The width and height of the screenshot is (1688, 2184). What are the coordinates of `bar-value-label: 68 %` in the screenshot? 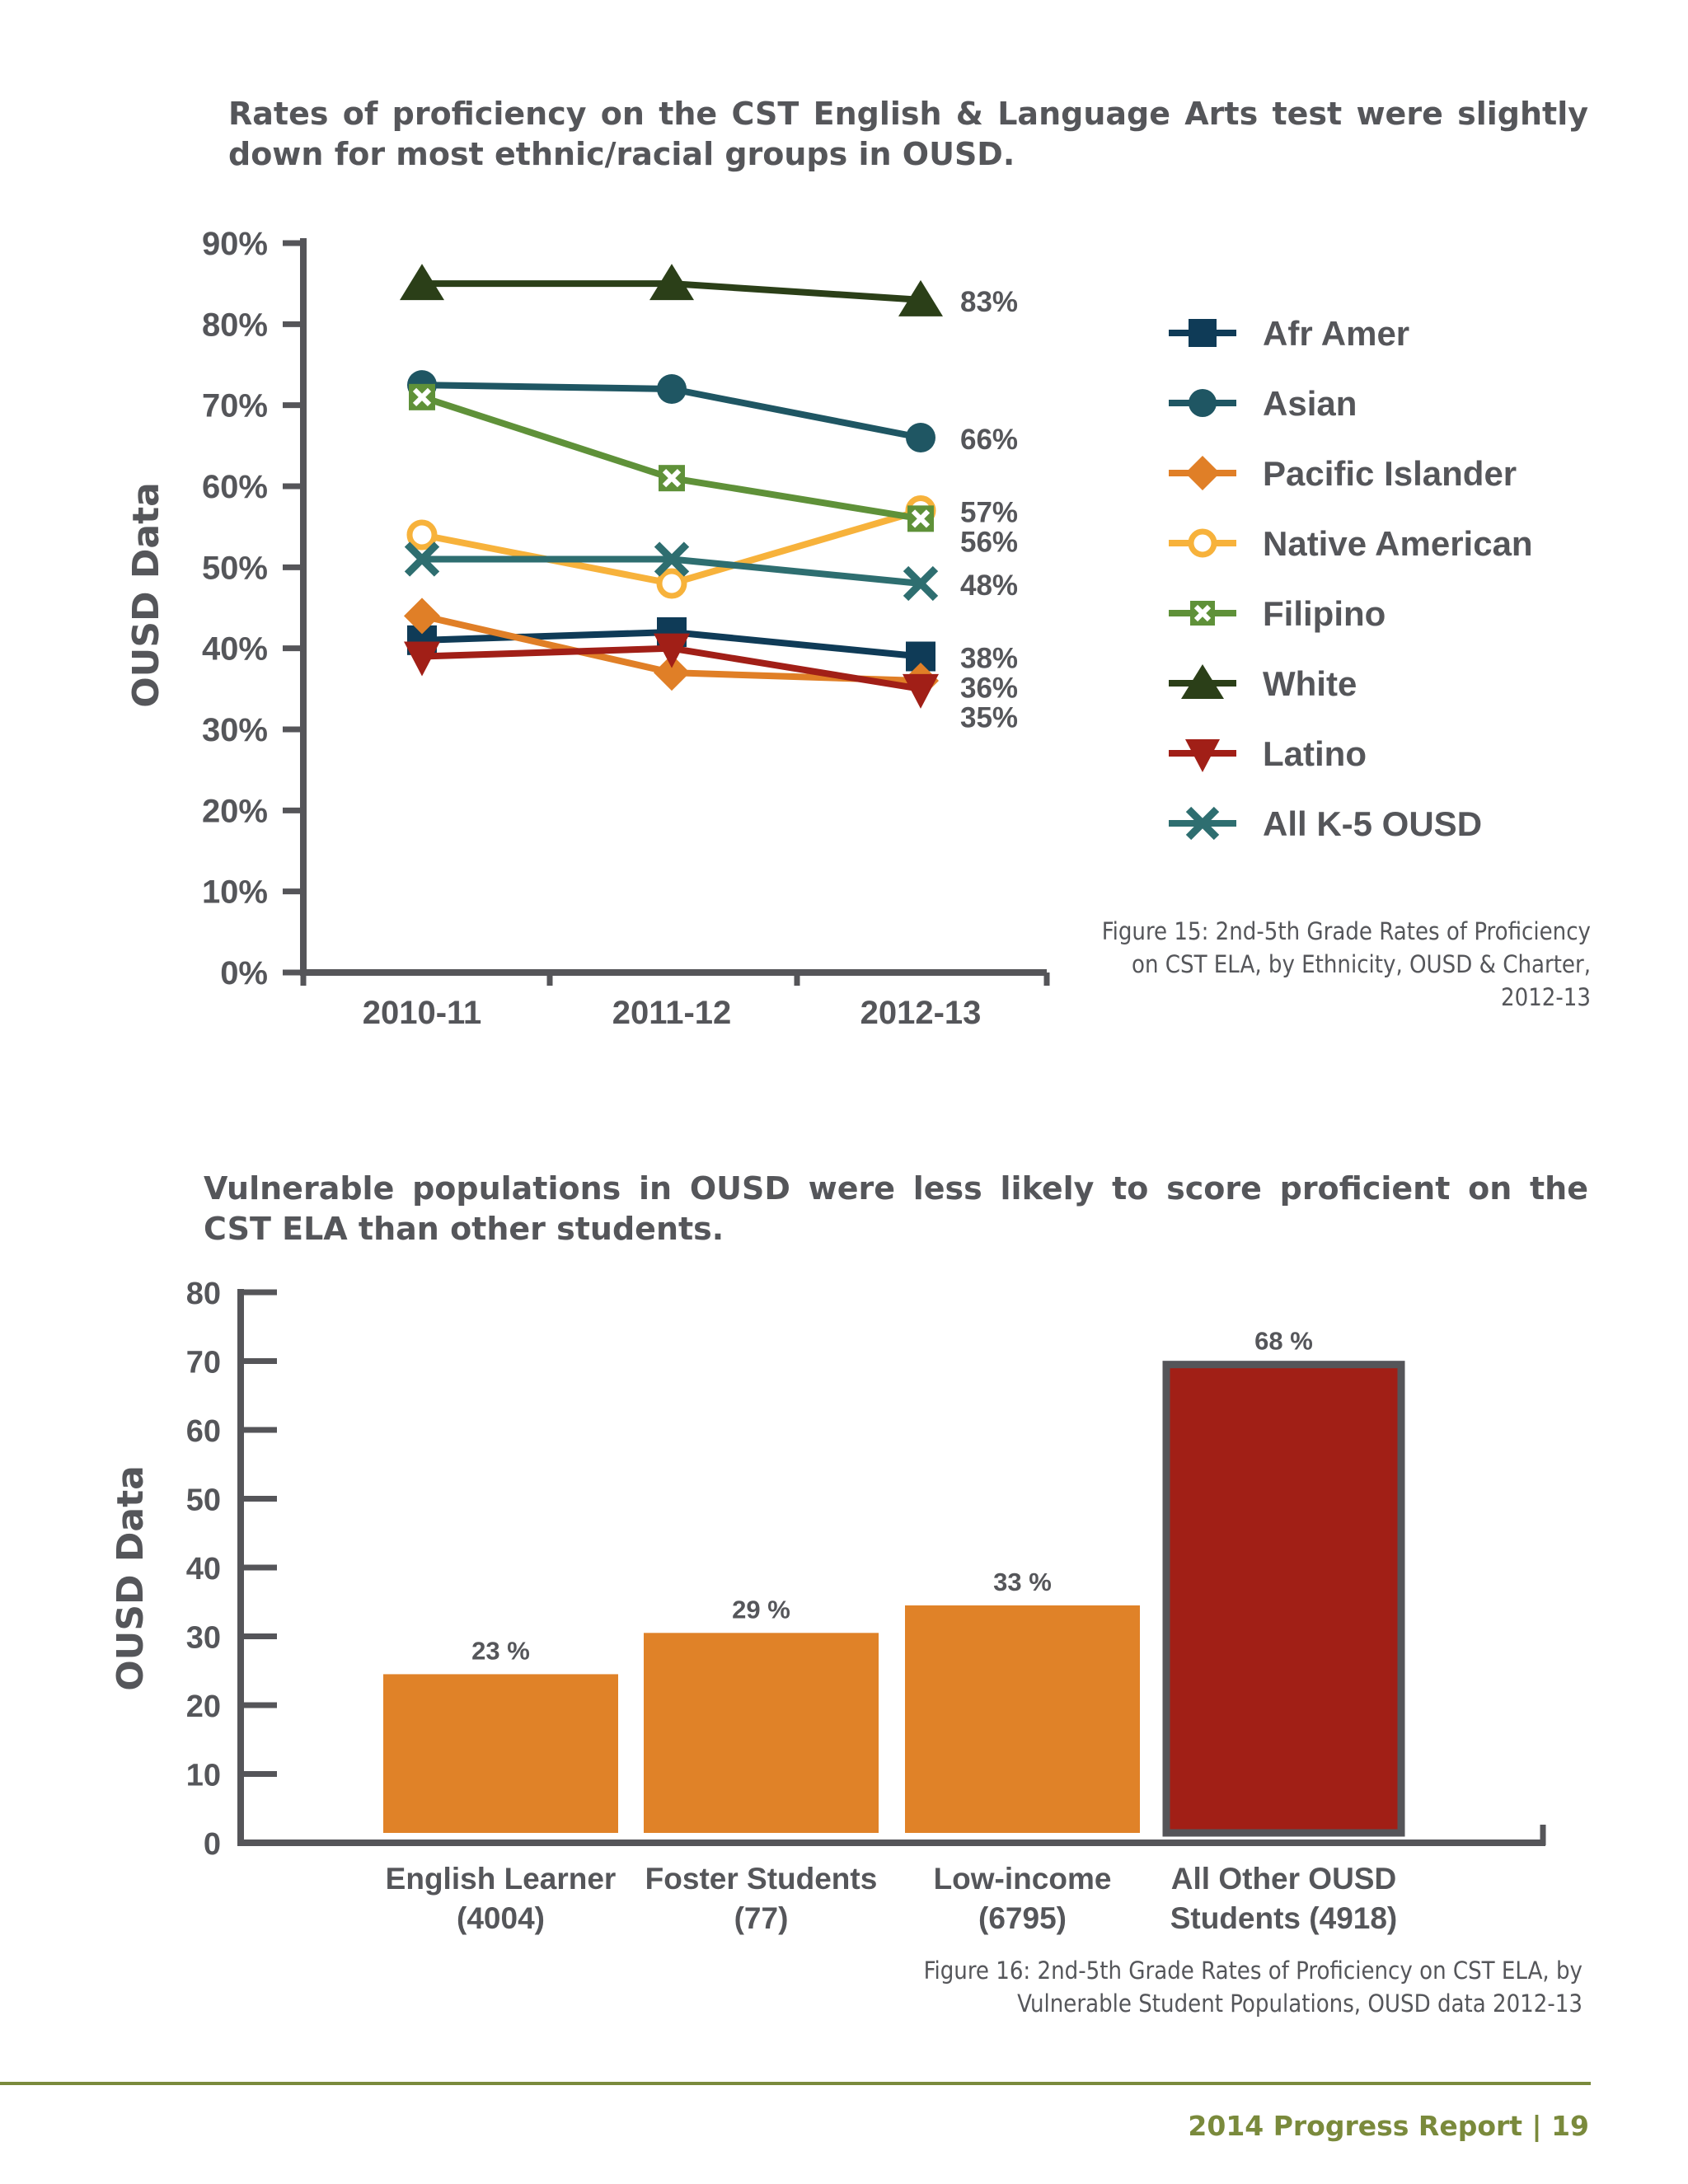 It's located at (1283, 1341).